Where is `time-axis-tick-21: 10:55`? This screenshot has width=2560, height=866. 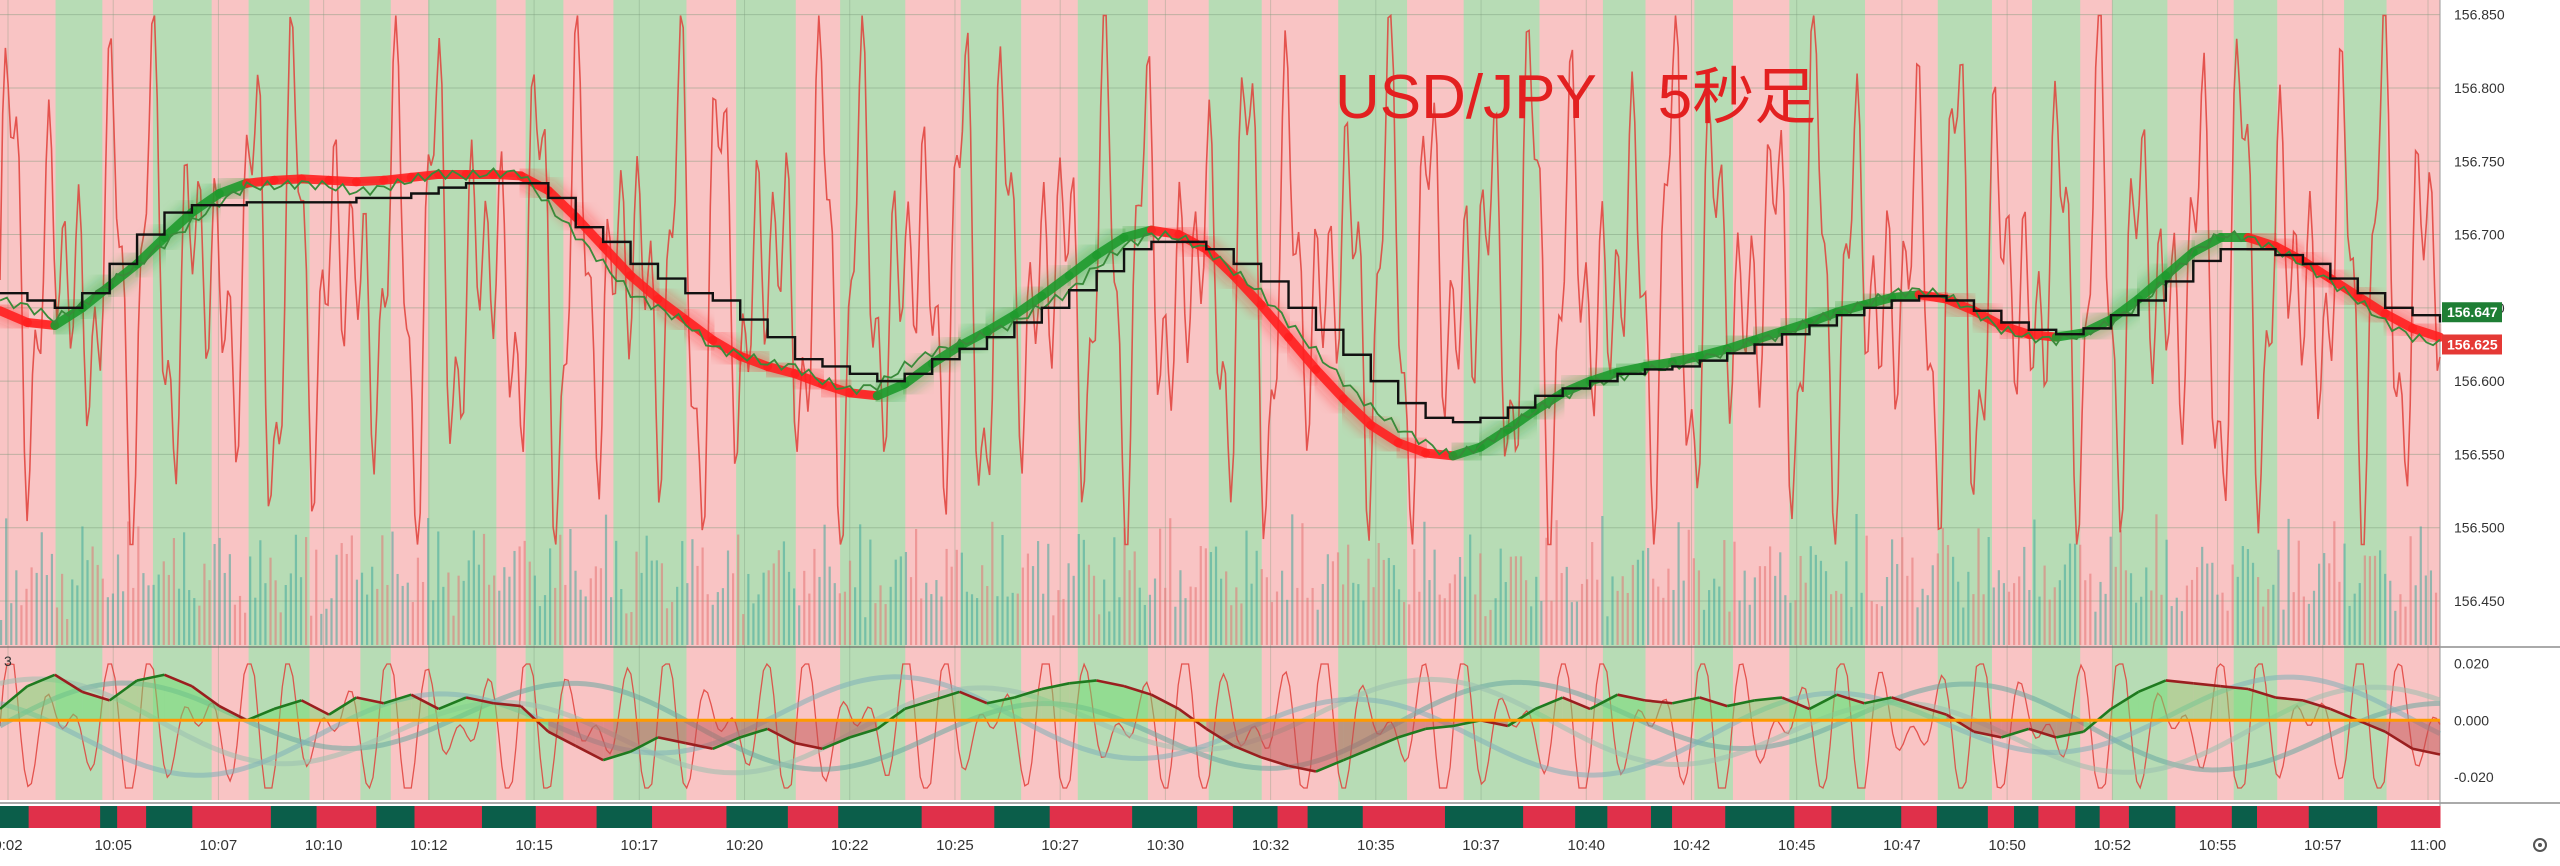 time-axis-tick-21: 10:55 is located at coordinates (2218, 845).